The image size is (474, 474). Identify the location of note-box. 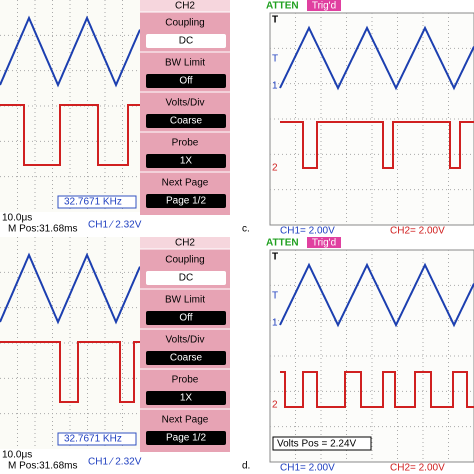
(322, 443).